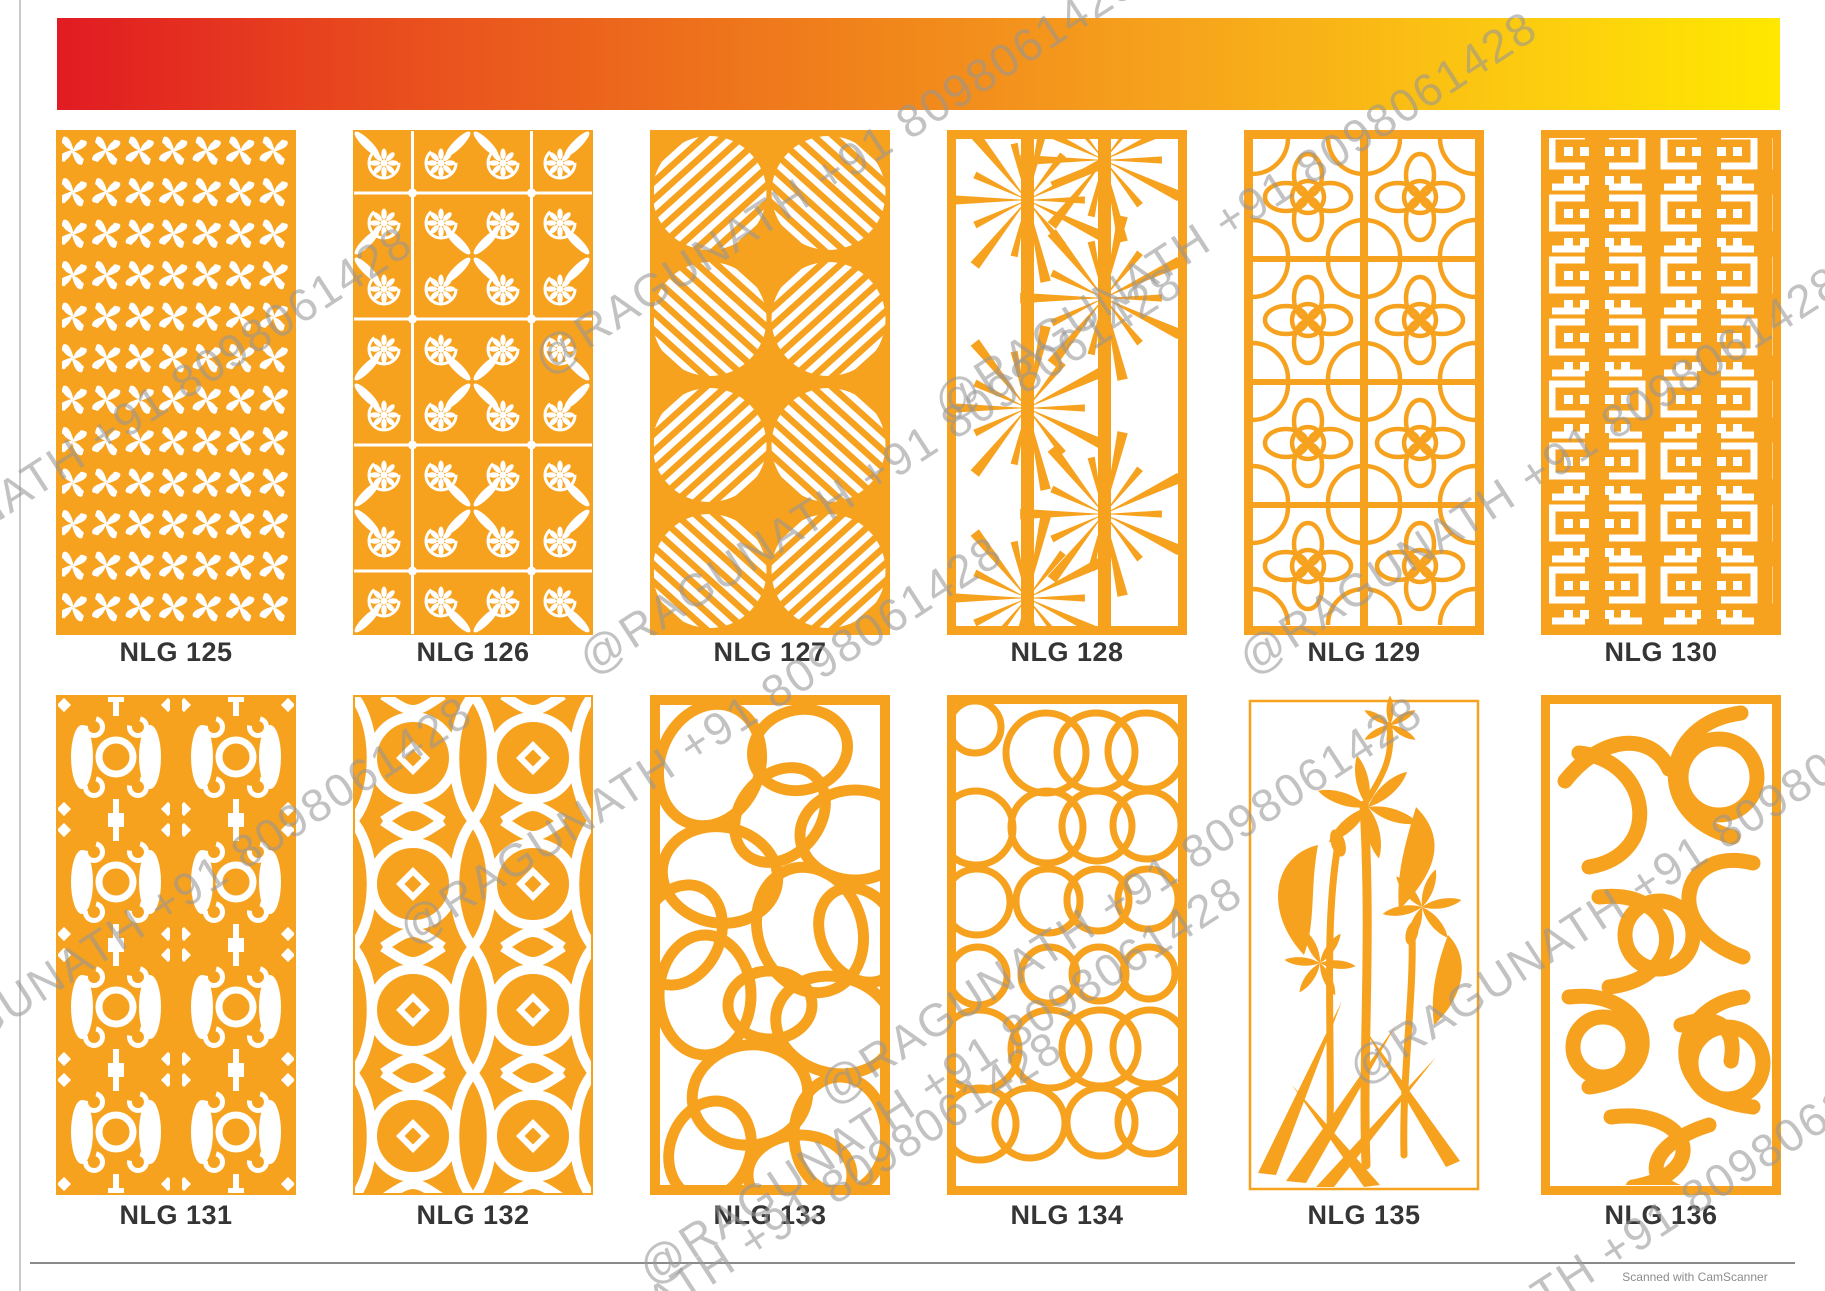 This screenshot has height=1291, width=1825. What do you see at coordinates (1067, 1215) in the screenshot?
I see `panel-label: NLG 134` at bounding box center [1067, 1215].